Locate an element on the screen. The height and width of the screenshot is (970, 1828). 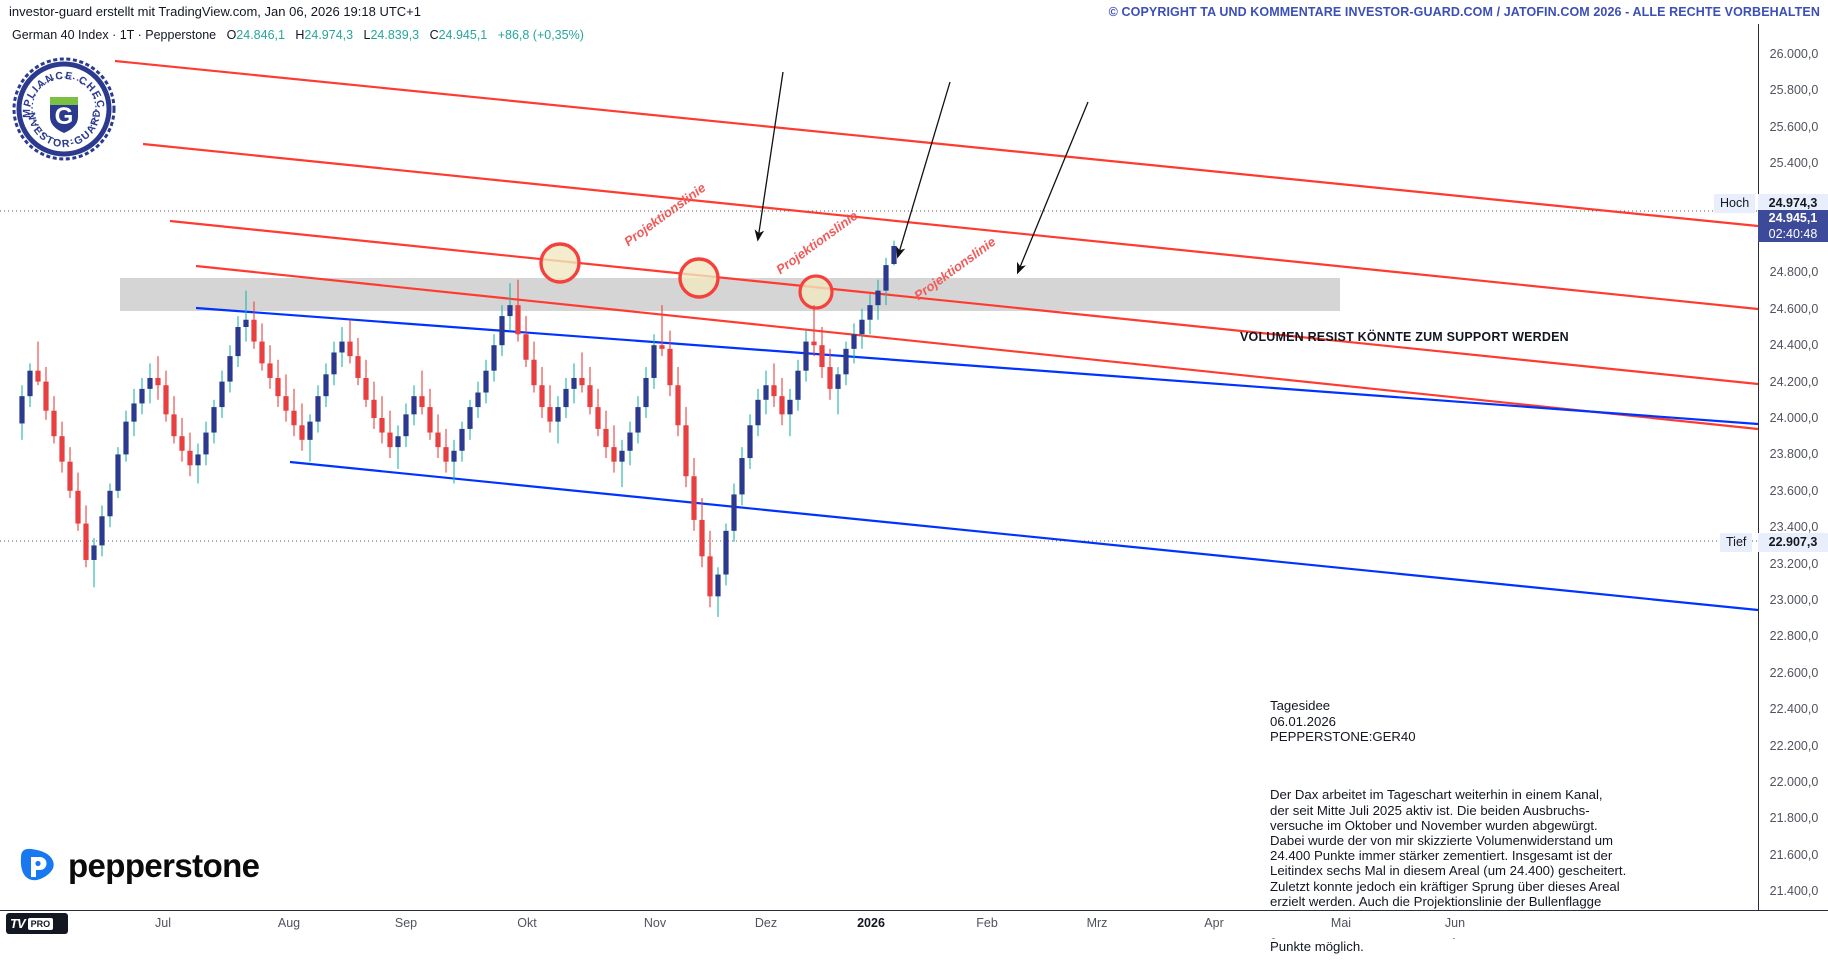
last-price-value: 24.945,1 is located at coordinates (1793, 218).